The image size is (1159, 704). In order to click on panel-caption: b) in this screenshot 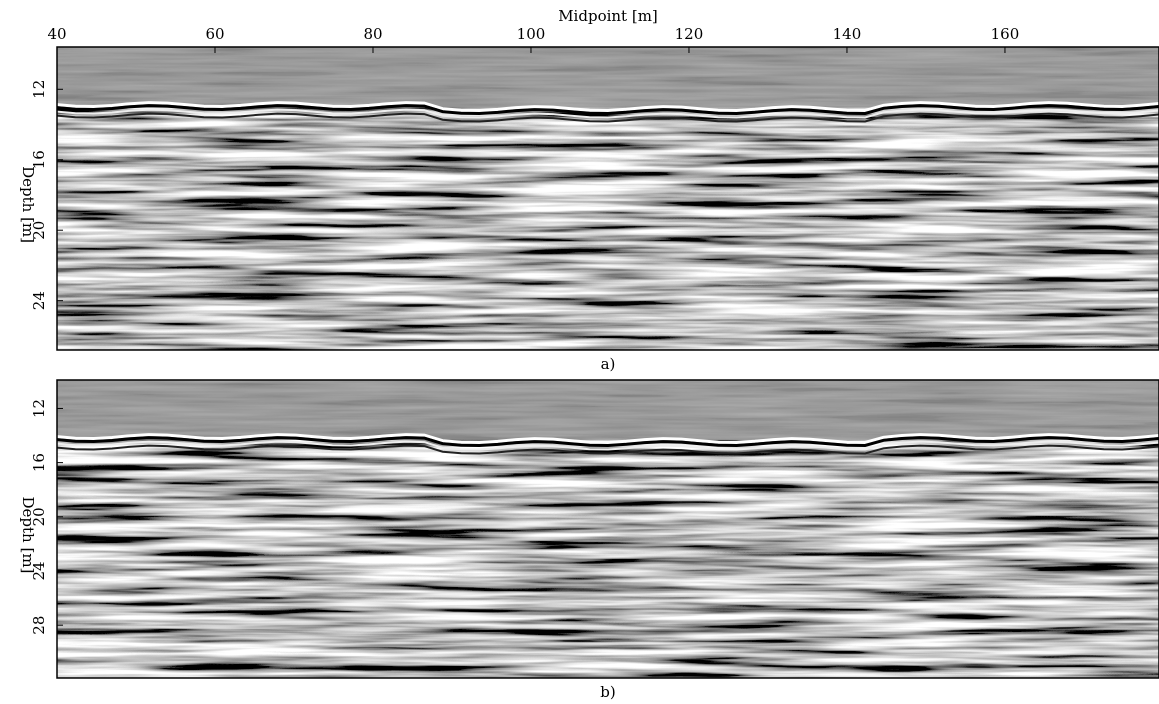, I will do `click(607, 692)`.